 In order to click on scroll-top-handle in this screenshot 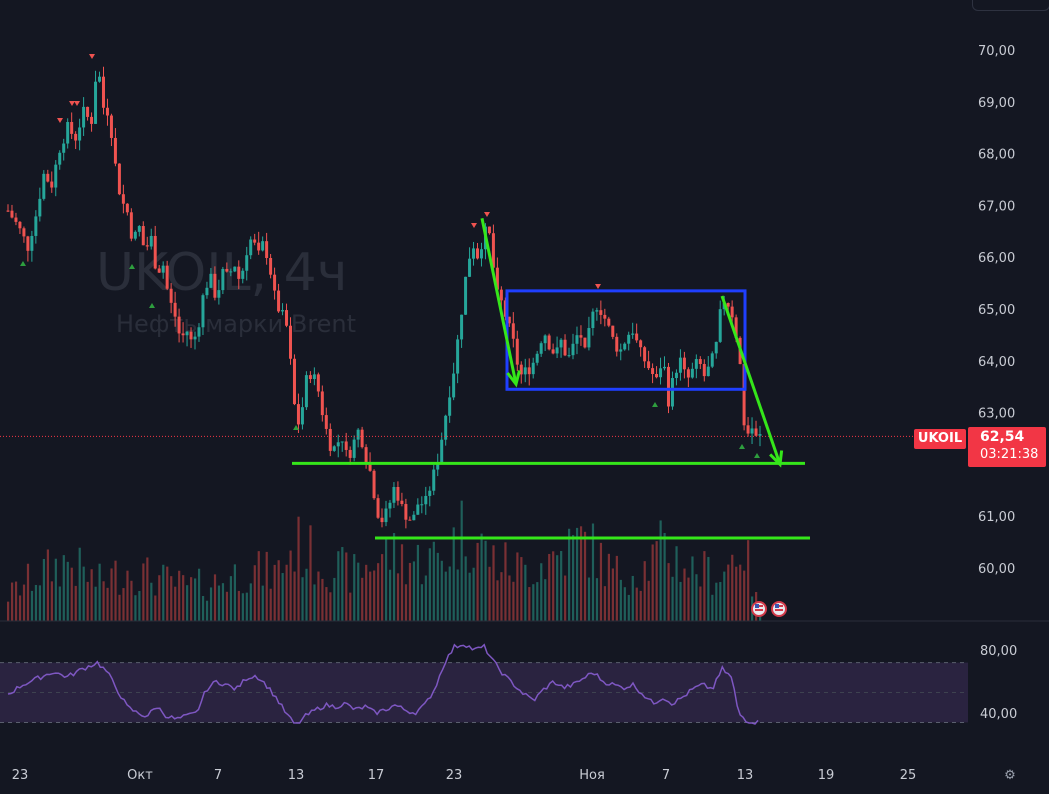, I will do `click(1010, 5)`.